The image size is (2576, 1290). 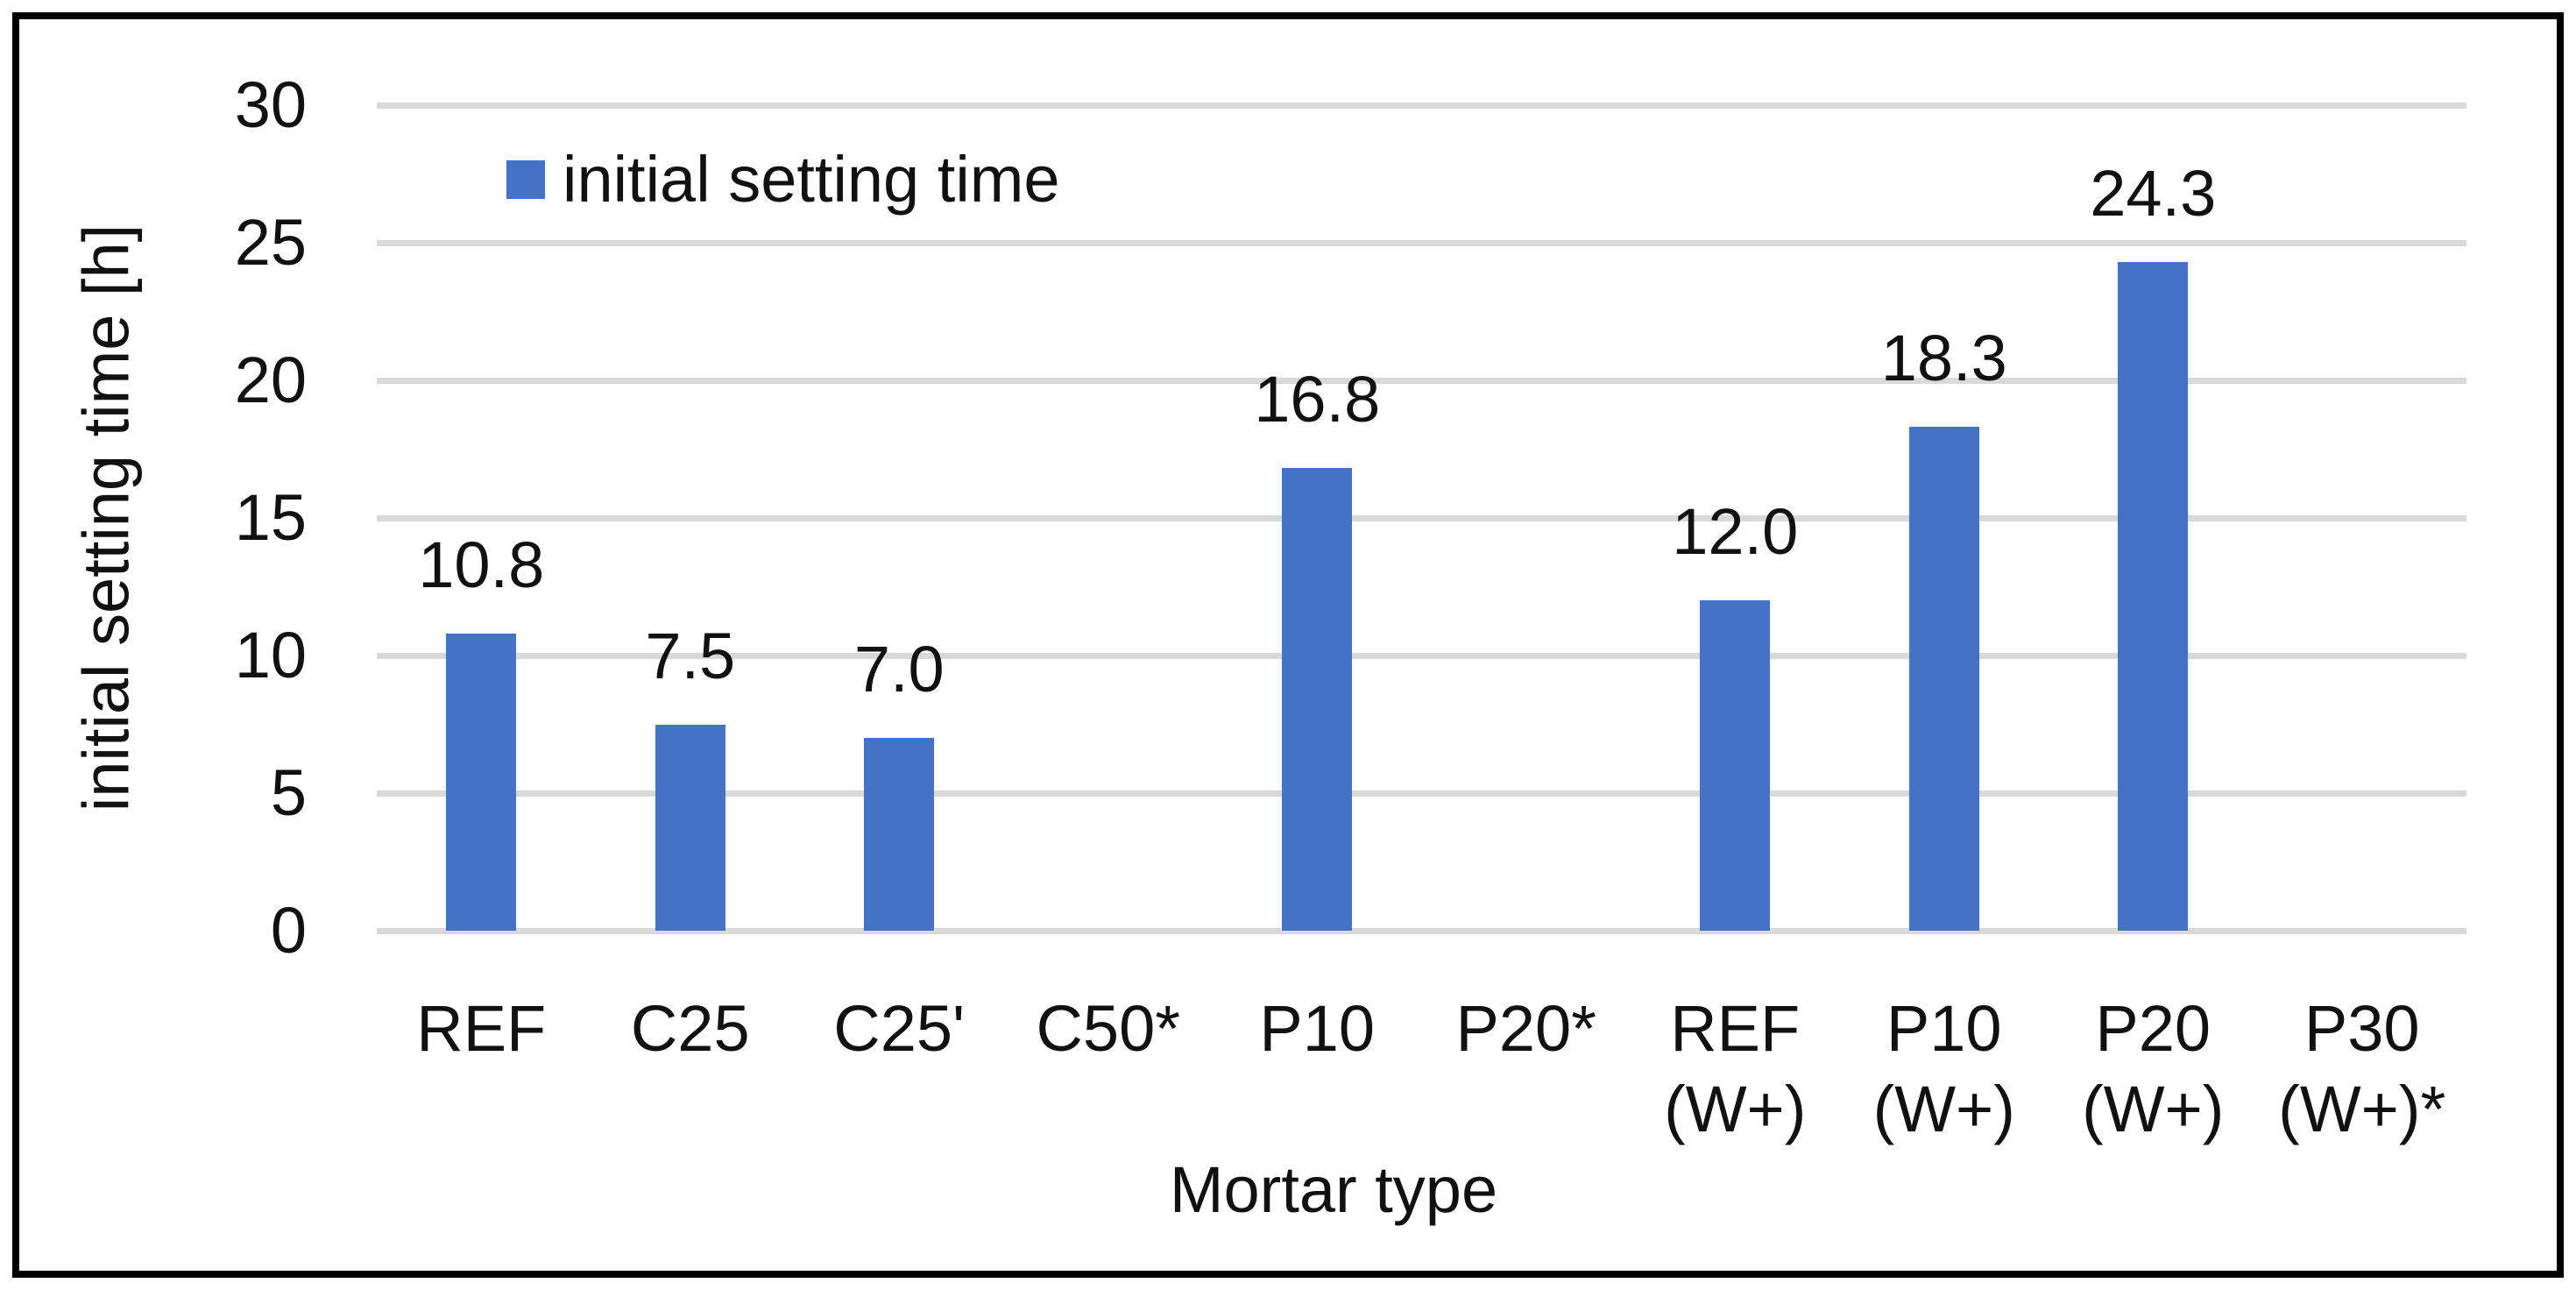 What do you see at coordinates (481, 564) in the screenshot?
I see `bar-value-label-REF: 10.8` at bounding box center [481, 564].